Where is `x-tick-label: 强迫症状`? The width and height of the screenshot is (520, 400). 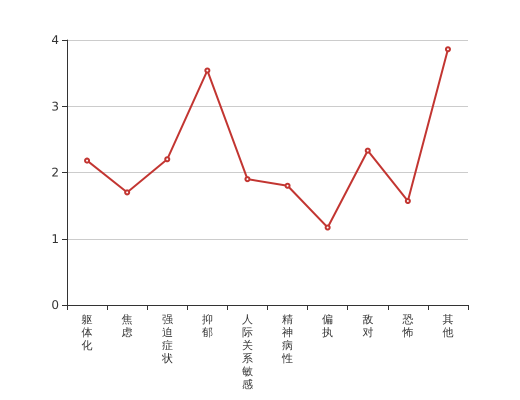 x-tick-label: 强迫症状 is located at coordinates (166, 339).